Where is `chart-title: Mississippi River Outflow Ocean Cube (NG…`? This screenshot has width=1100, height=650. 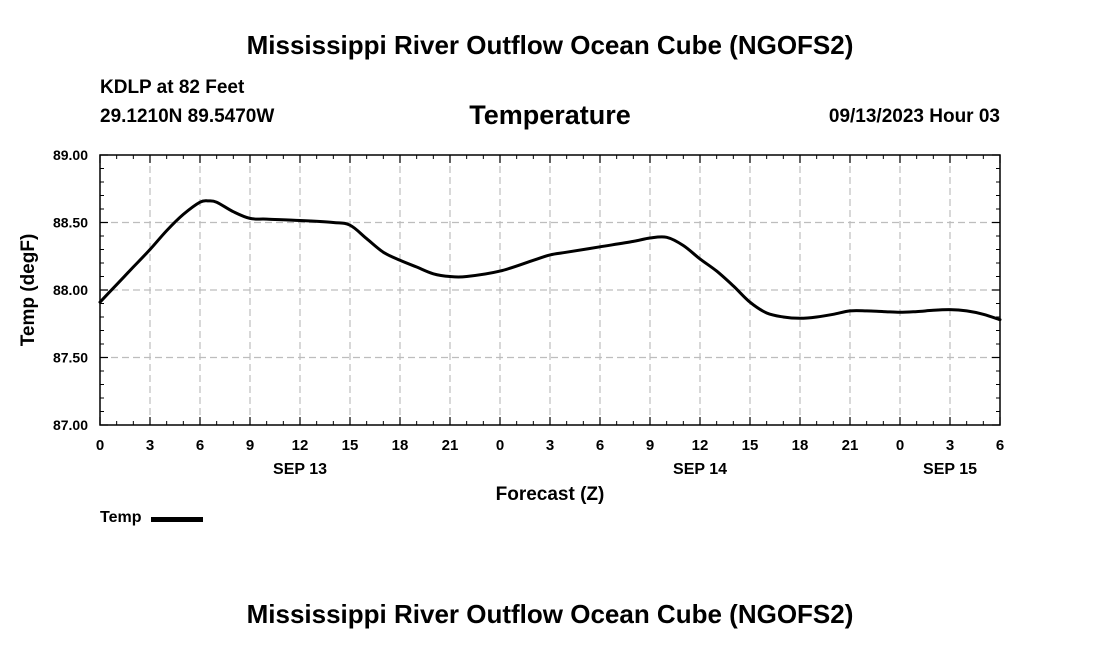 chart-title: Mississippi River Outflow Ocean Cube (NG… is located at coordinates (550, 45).